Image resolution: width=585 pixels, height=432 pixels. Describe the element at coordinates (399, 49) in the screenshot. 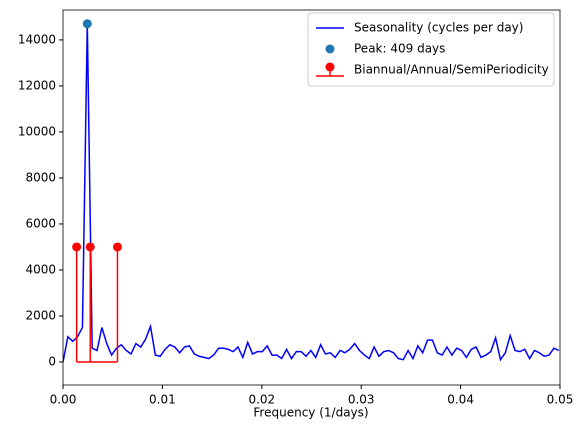

I see `legend-label: Peak: 409 days` at that location.